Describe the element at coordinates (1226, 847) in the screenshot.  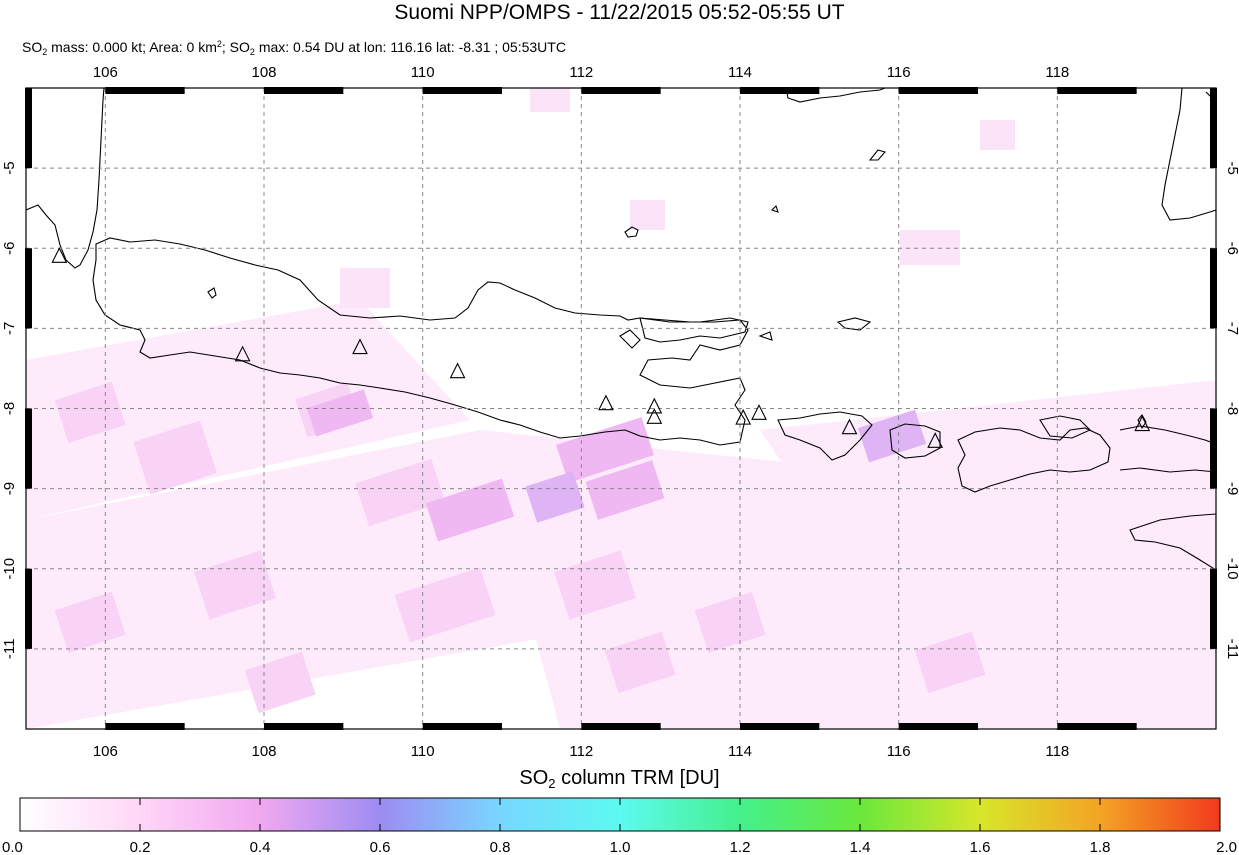
I see `colorbar-tick-label: 2.0` at that location.